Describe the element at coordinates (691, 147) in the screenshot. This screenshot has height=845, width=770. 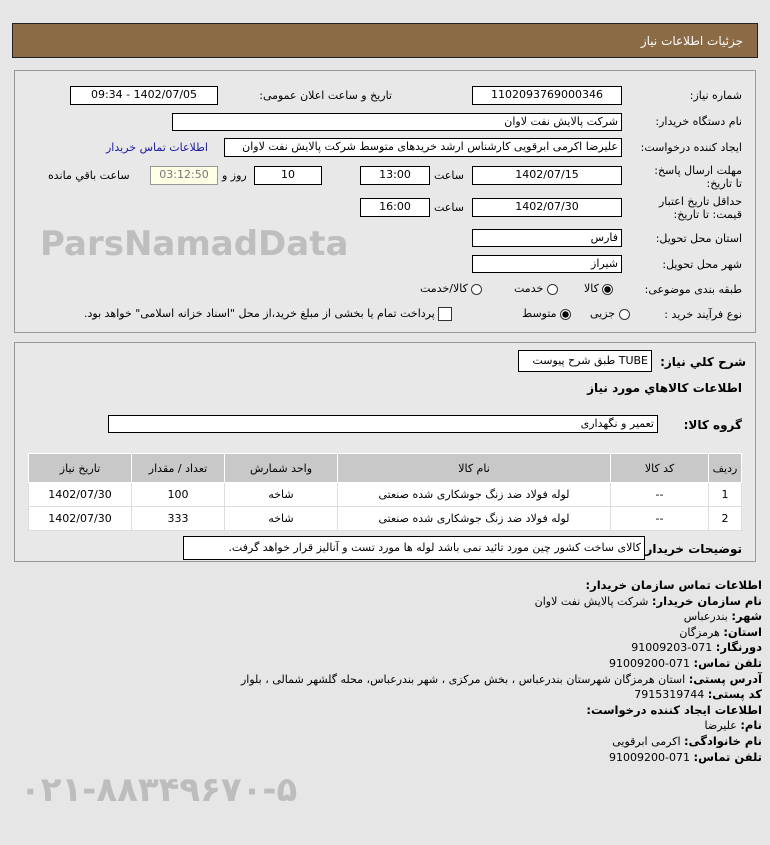
I see `creator-label: ایجاد کننده درخواست:` at that location.